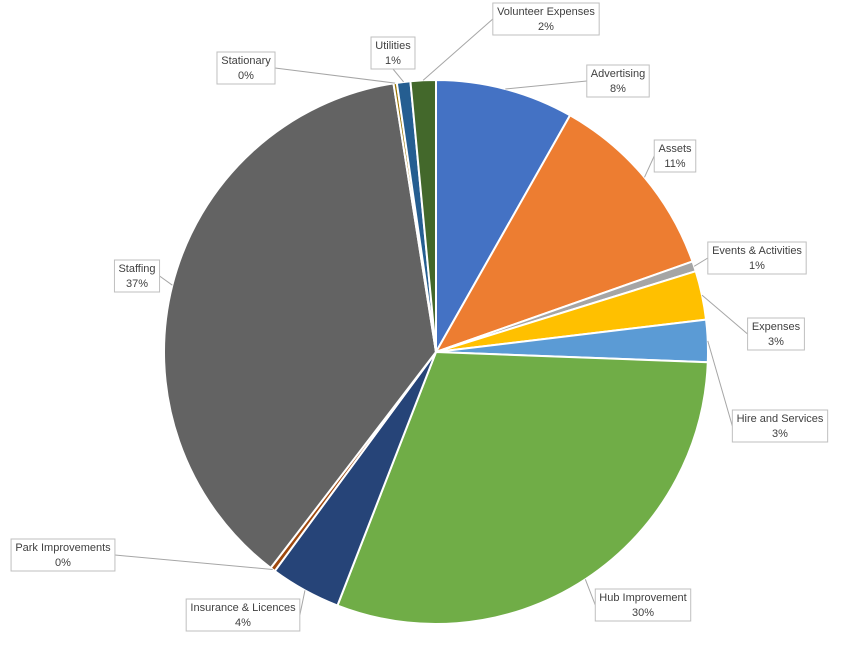 The width and height of the screenshot is (848, 651). Describe the element at coordinates (393, 46) in the screenshot. I see `category-label: Utilities` at that location.